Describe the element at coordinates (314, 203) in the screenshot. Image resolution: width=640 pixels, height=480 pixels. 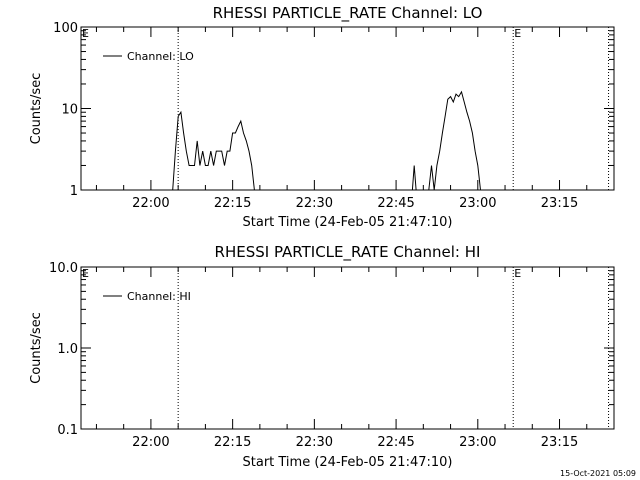
I see `x-tick-label-0-2: 22:30` at that location.